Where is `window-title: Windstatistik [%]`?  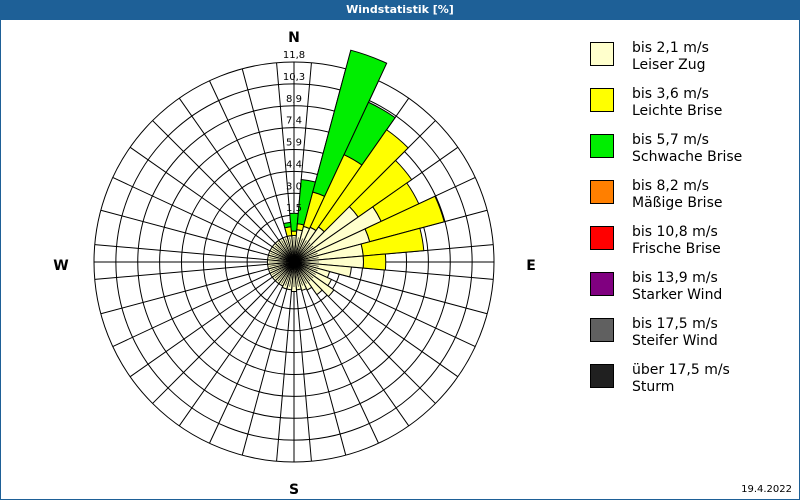 window-title: Windstatistik [%] is located at coordinates (400, 10).